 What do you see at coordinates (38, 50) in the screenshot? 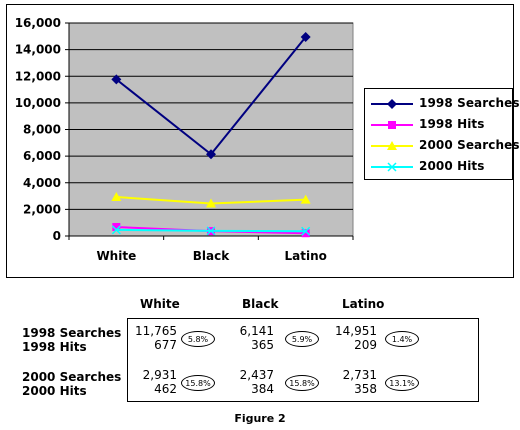
I see `y-tick-label: 14,000` at bounding box center [38, 50].